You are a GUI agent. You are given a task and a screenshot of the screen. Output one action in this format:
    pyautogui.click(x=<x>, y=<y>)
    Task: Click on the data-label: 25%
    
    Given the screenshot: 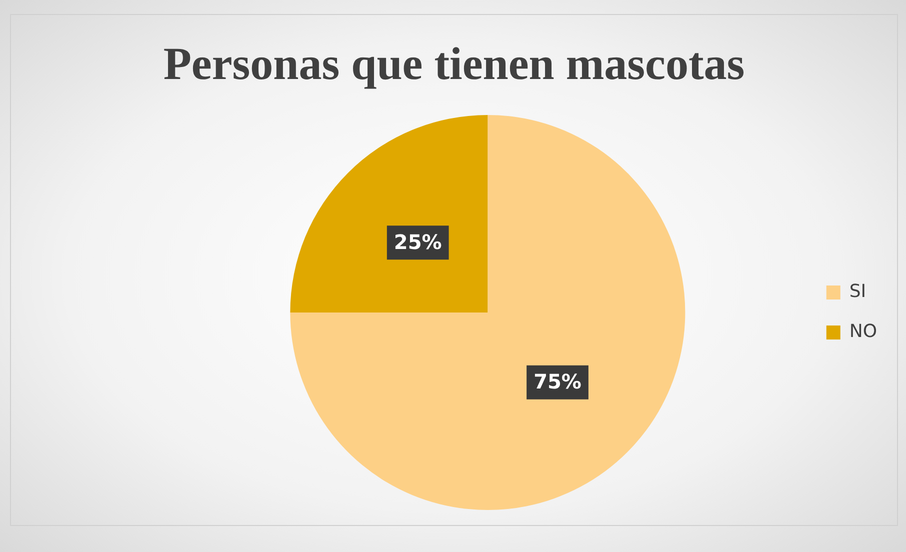 What is the action you would take?
    pyautogui.click(x=418, y=242)
    